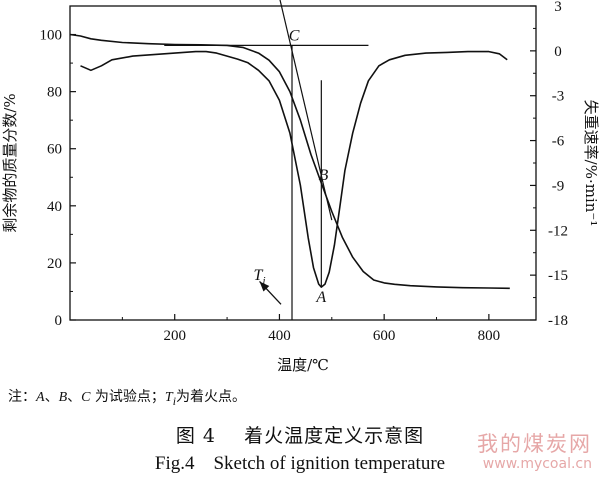 This screenshot has width=600, height=487. Describe the element at coordinates (300, 436) in the screenshot. I see `caption-chinese: 图 4 着火温度定义示意图` at that location.